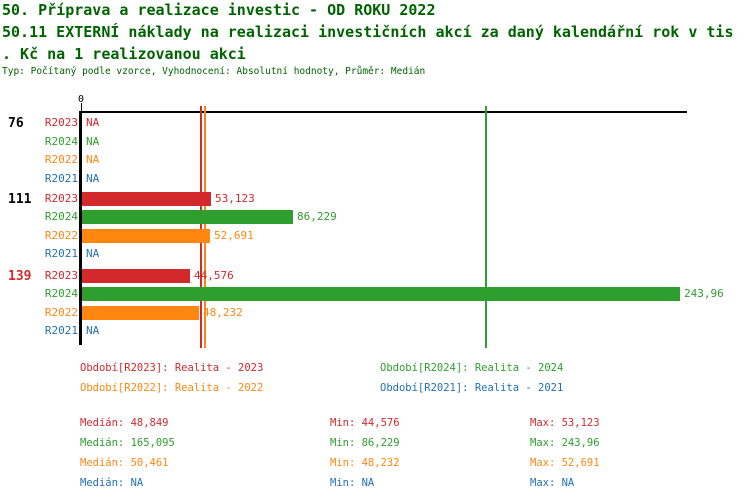 Image resolution: width=750 pixels, height=498 pixels. Describe the element at coordinates (234, 235) in the screenshot. I see `bar-value-label: 52,691` at that location.